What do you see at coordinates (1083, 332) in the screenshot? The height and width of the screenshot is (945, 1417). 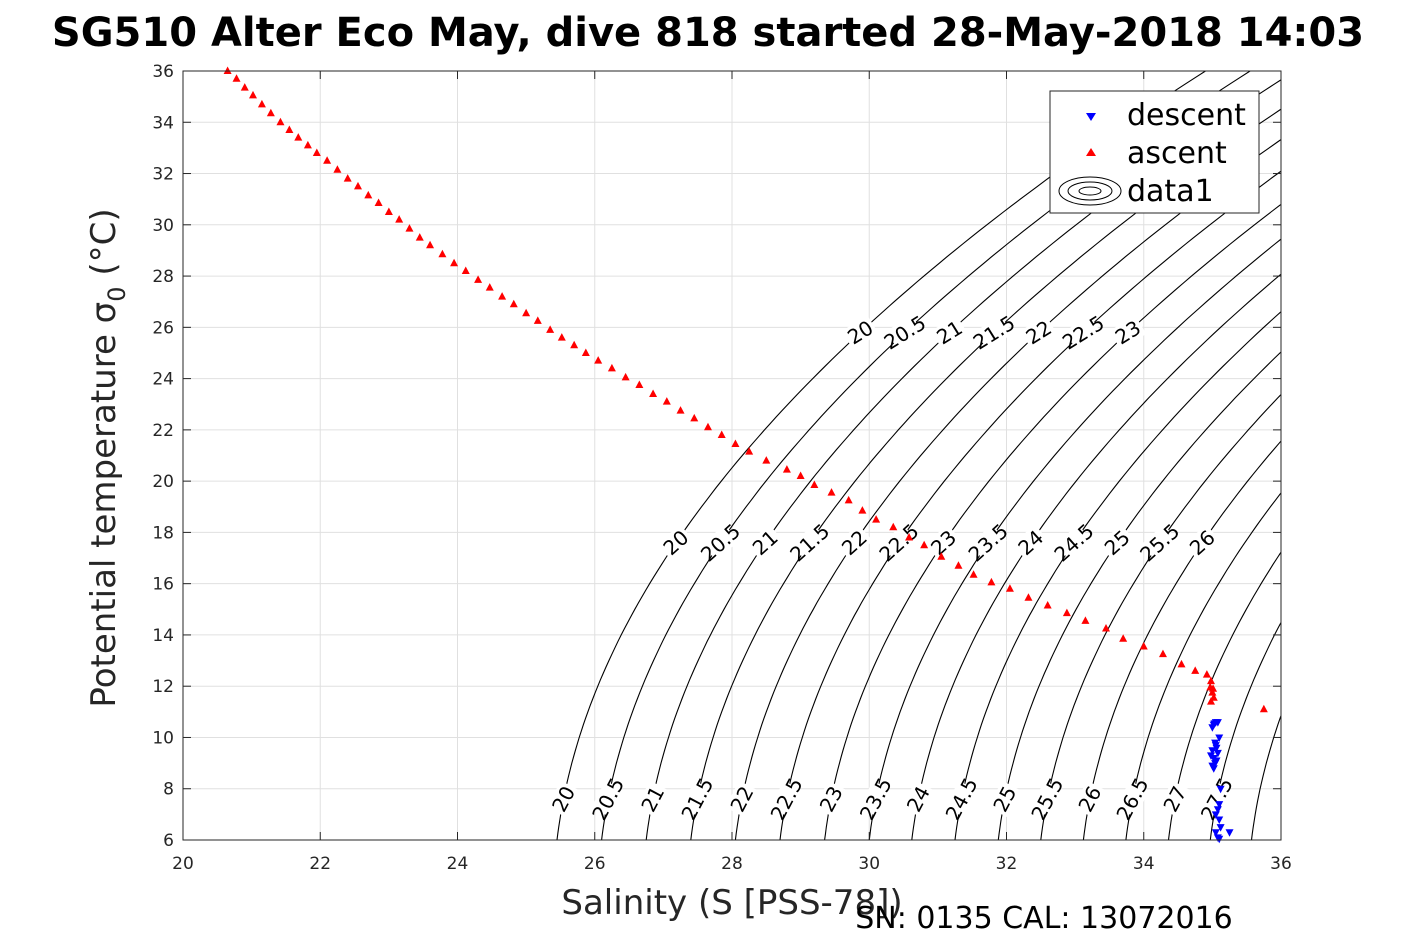 I see `contour-label: 22.5` at bounding box center [1083, 332].